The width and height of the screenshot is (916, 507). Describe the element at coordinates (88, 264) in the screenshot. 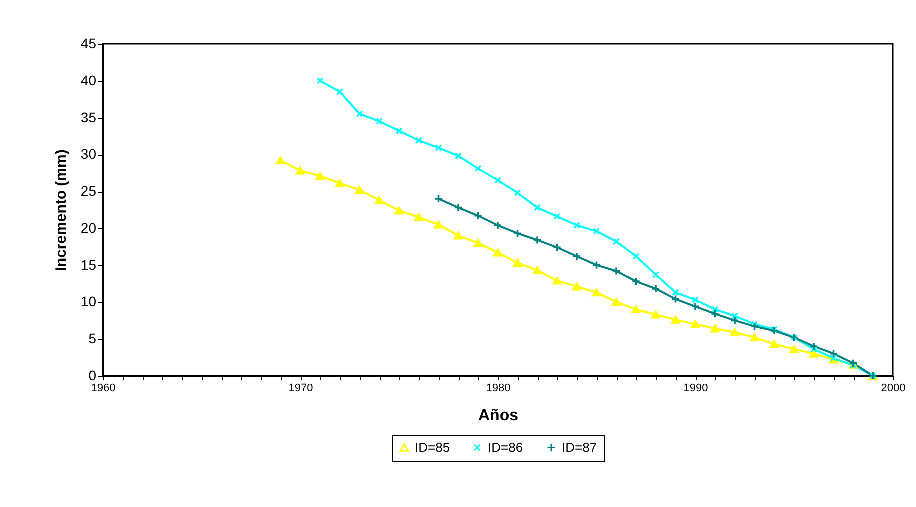

I see `y-tick-label: 15` at that location.